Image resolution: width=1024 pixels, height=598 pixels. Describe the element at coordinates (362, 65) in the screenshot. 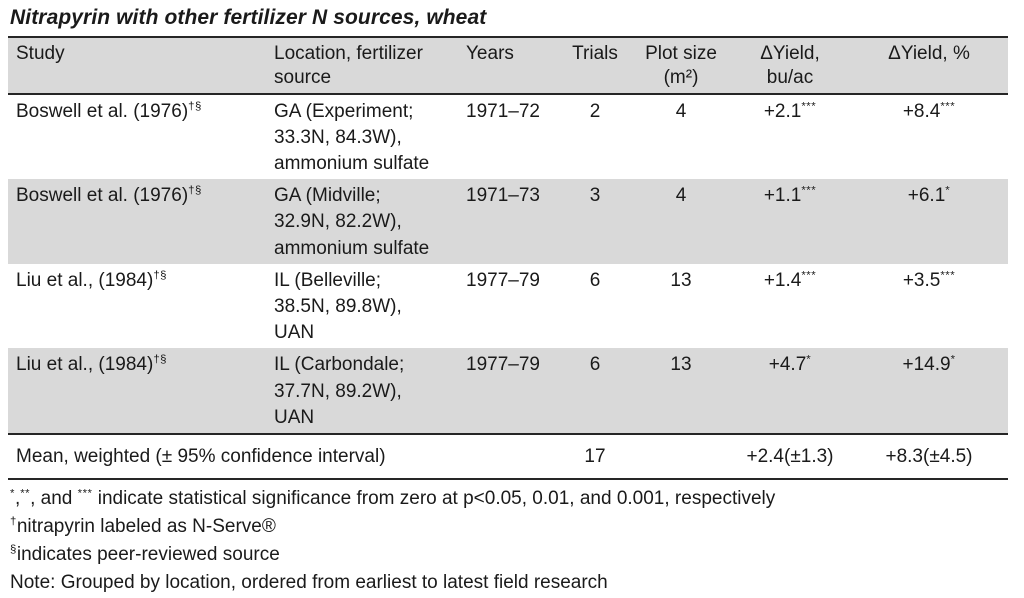

I see `col-header-location: Location, fertilizer source` at that location.